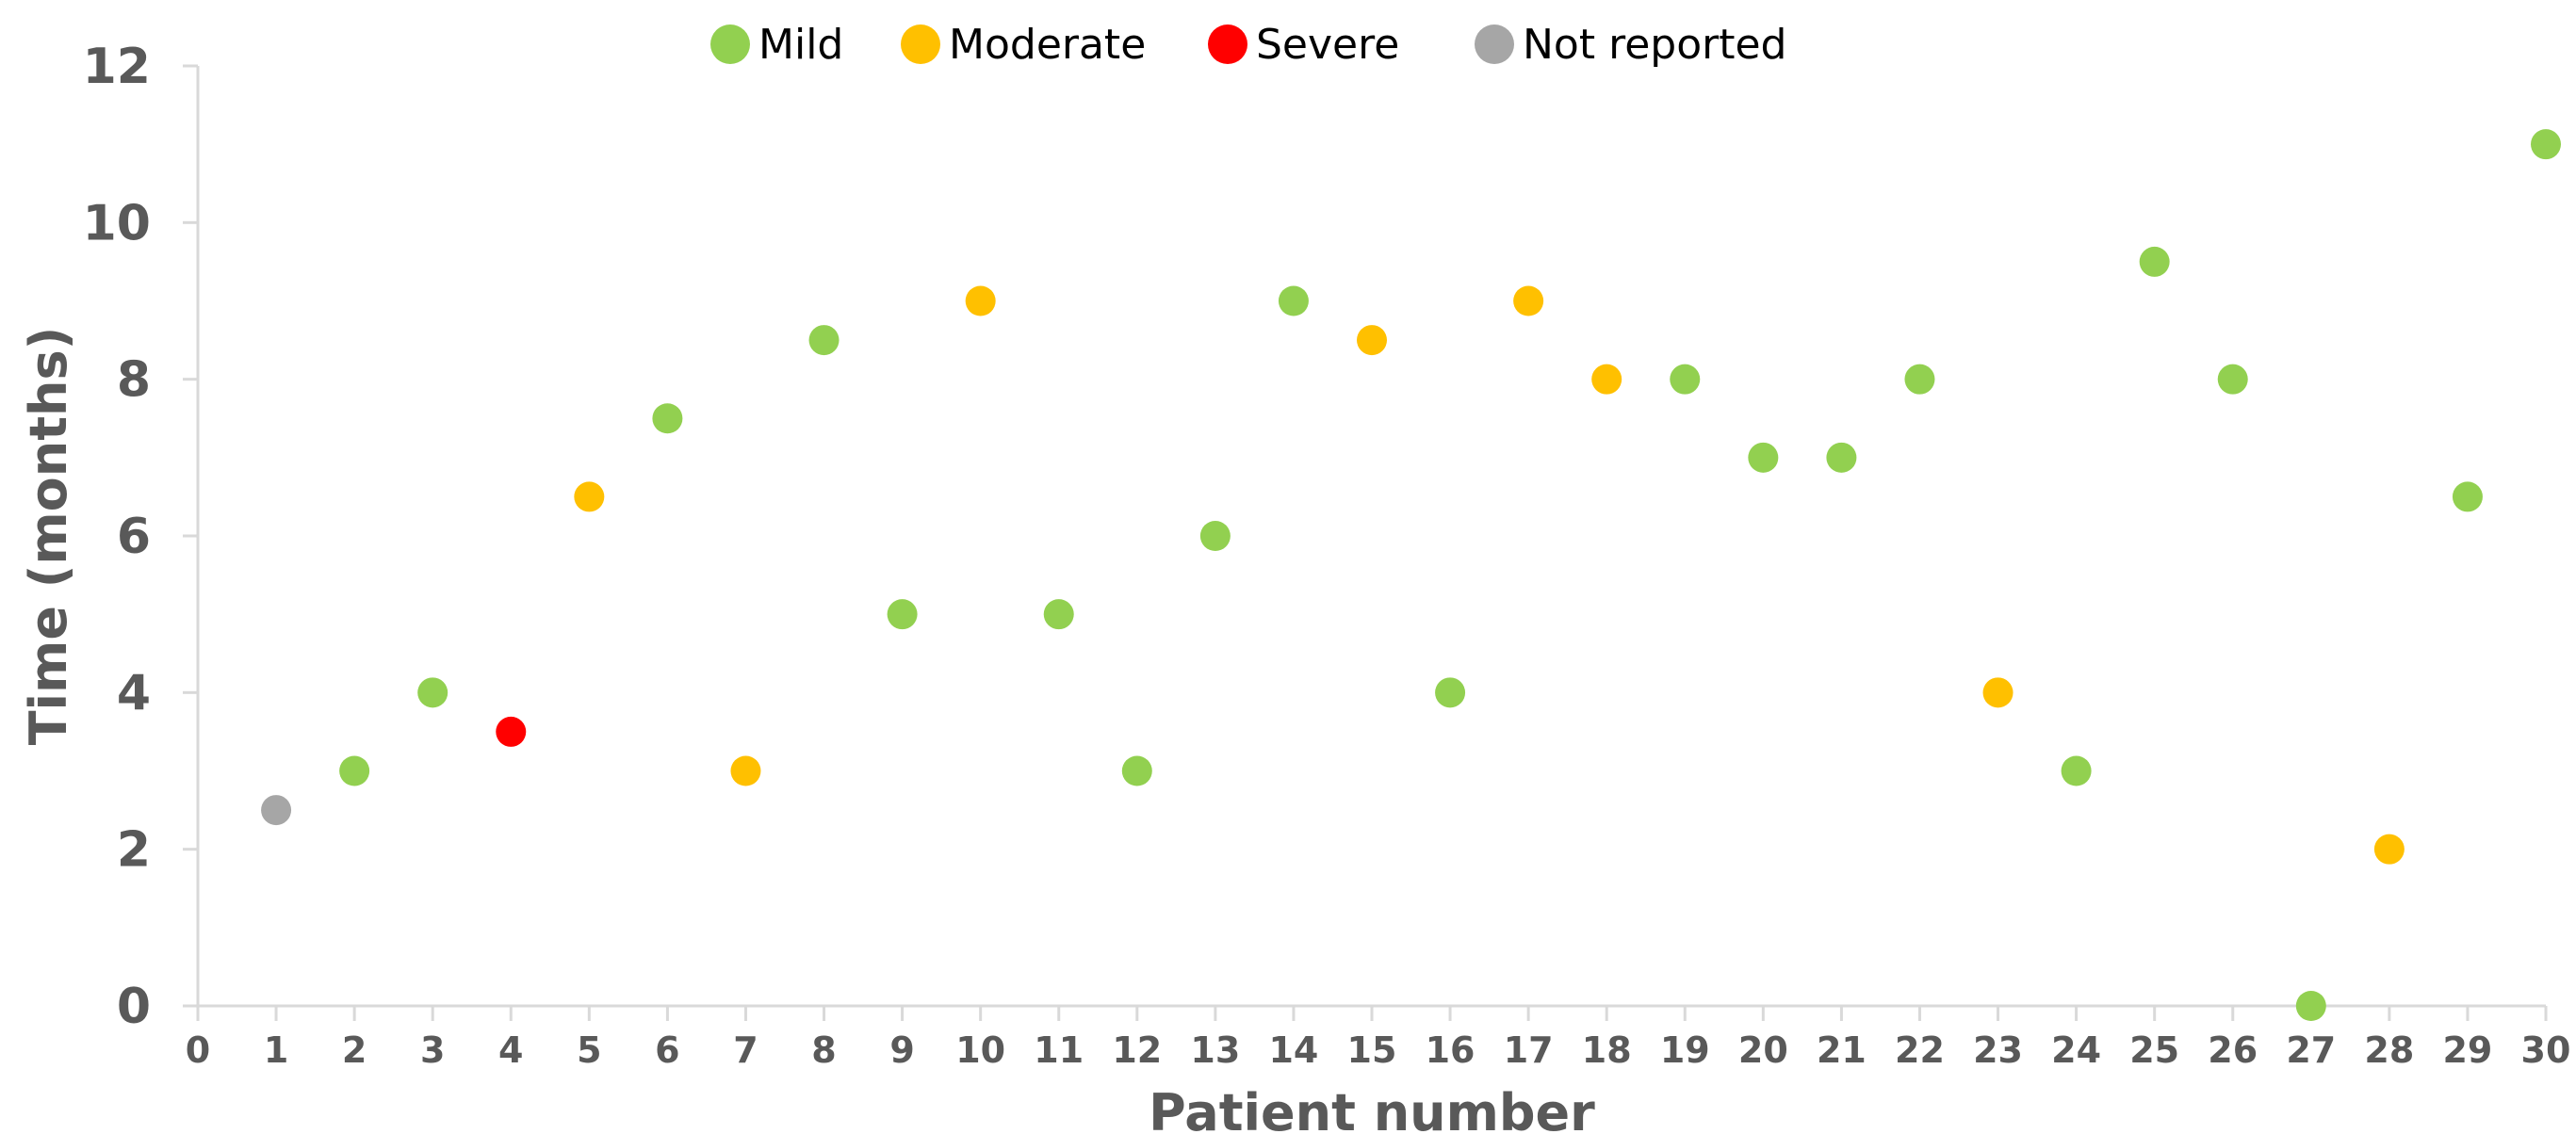  What do you see at coordinates (1215, 1050) in the screenshot?
I see `x-tick-label: 13` at bounding box center [1215, 1050].